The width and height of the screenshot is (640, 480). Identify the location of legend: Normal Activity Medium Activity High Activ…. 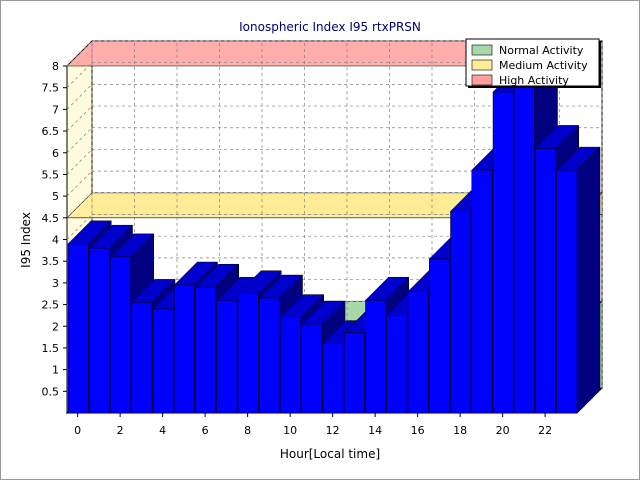
(533, 63).